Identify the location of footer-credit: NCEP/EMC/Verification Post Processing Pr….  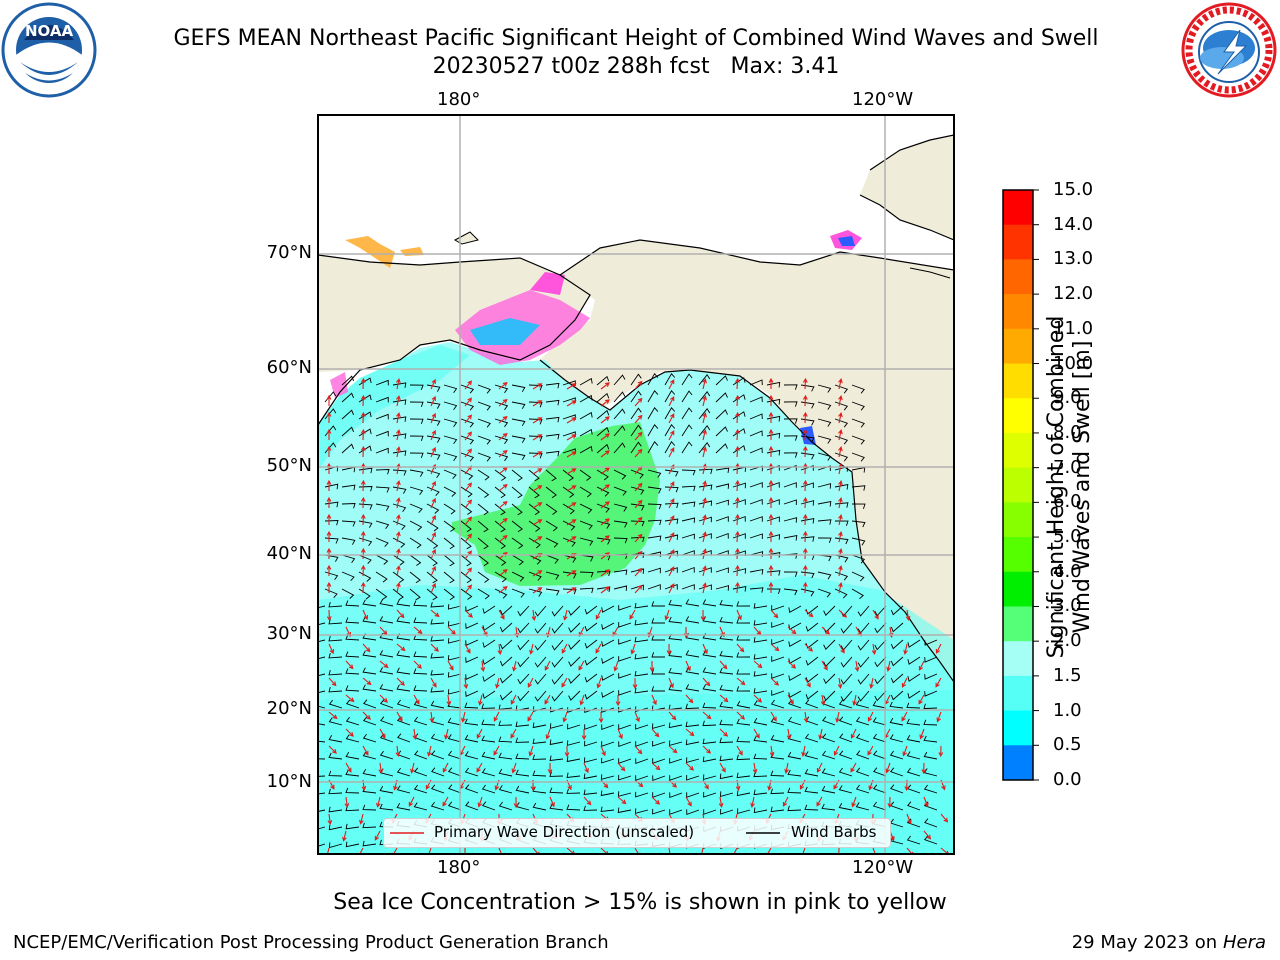
(311, 942).